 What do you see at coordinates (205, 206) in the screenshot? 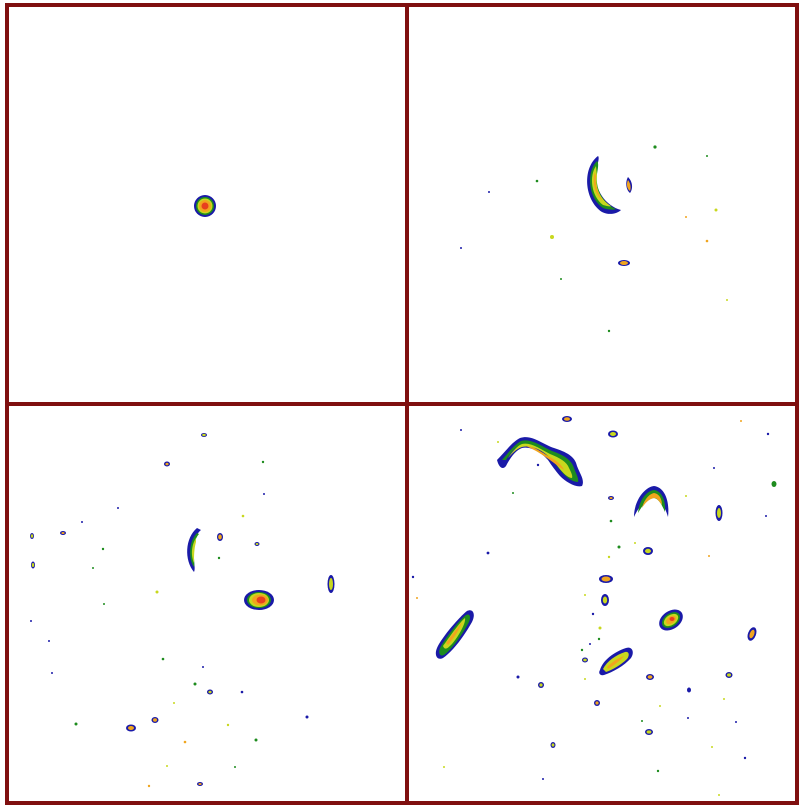
I see `top-left-blobs` at bounding box center [205, 206].